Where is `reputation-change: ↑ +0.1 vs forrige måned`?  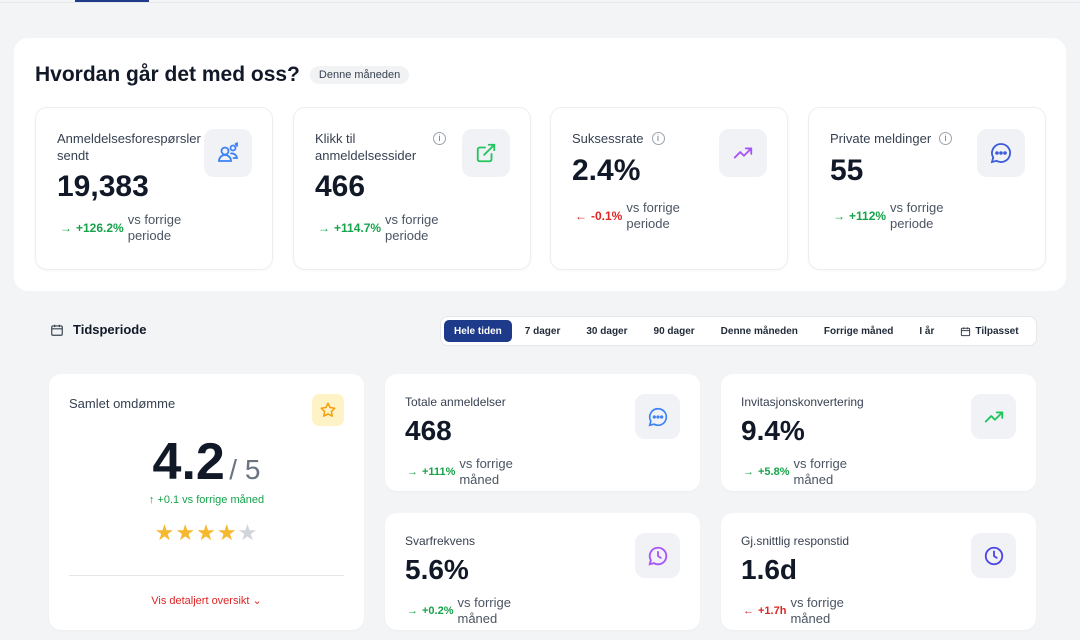
reputation-change: ↑ +0.1 vs forrige måned is located at coordinates (206, 500).